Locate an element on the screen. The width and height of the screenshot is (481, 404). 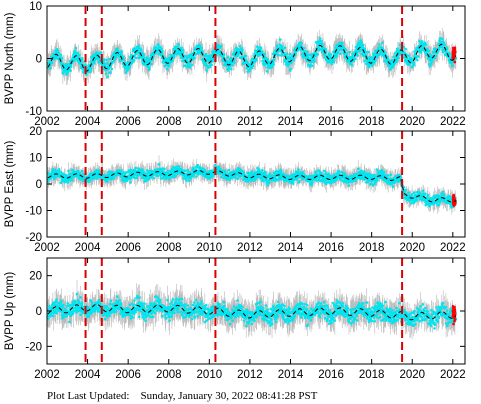
x-tick-label: 2020 is located at coordinates (412, 122).